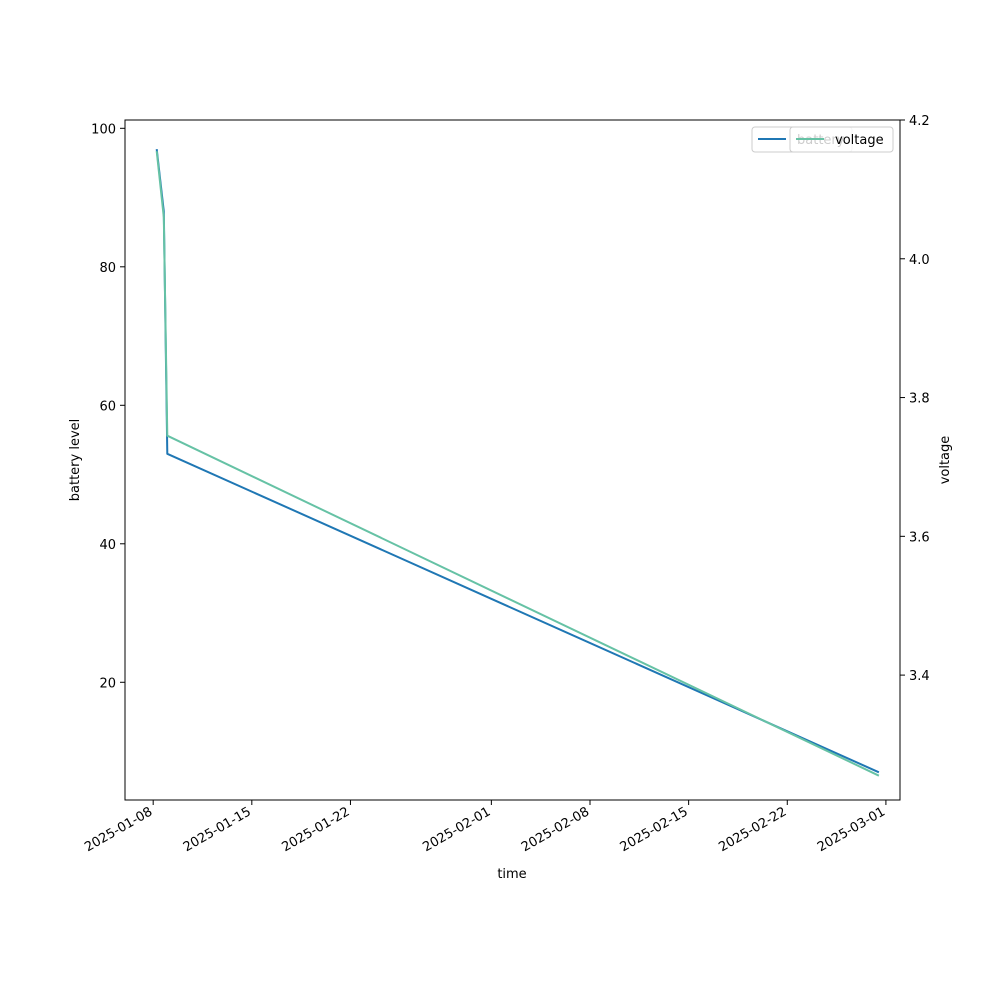  Describe the element at coordinates (859, 140) in the screenshot. I see `legend-voltage-label: voltage` at that location.